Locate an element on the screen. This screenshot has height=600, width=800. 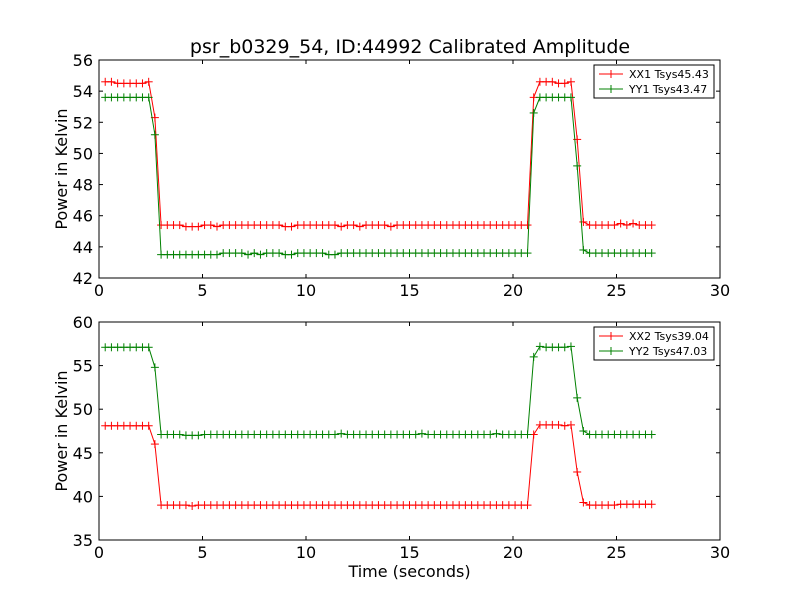
y-tick-label-bottom: 45 is located at coordinates (83, 453).